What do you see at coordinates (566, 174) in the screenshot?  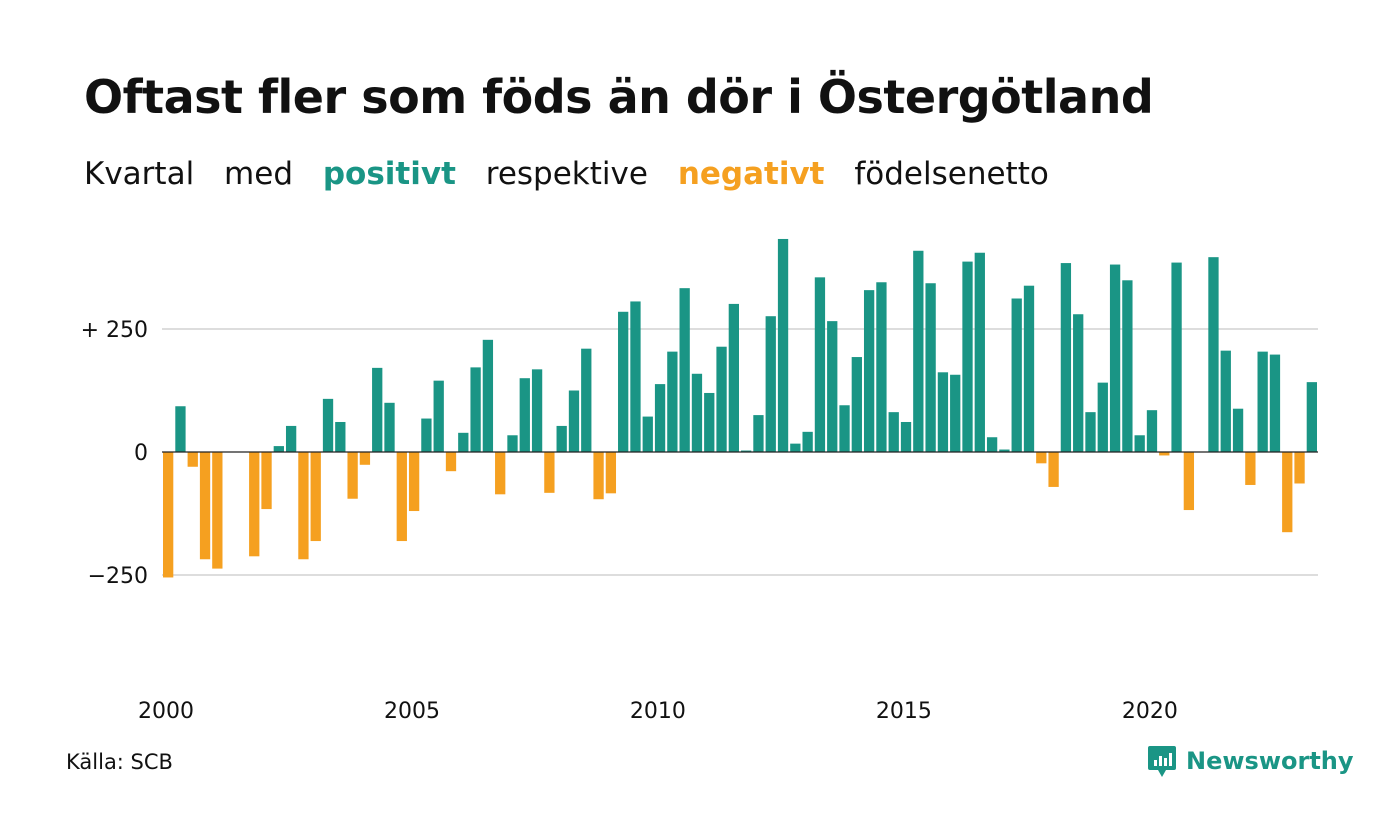 I see `subtitle-middle: respektive` at bounding box center [566, 174].